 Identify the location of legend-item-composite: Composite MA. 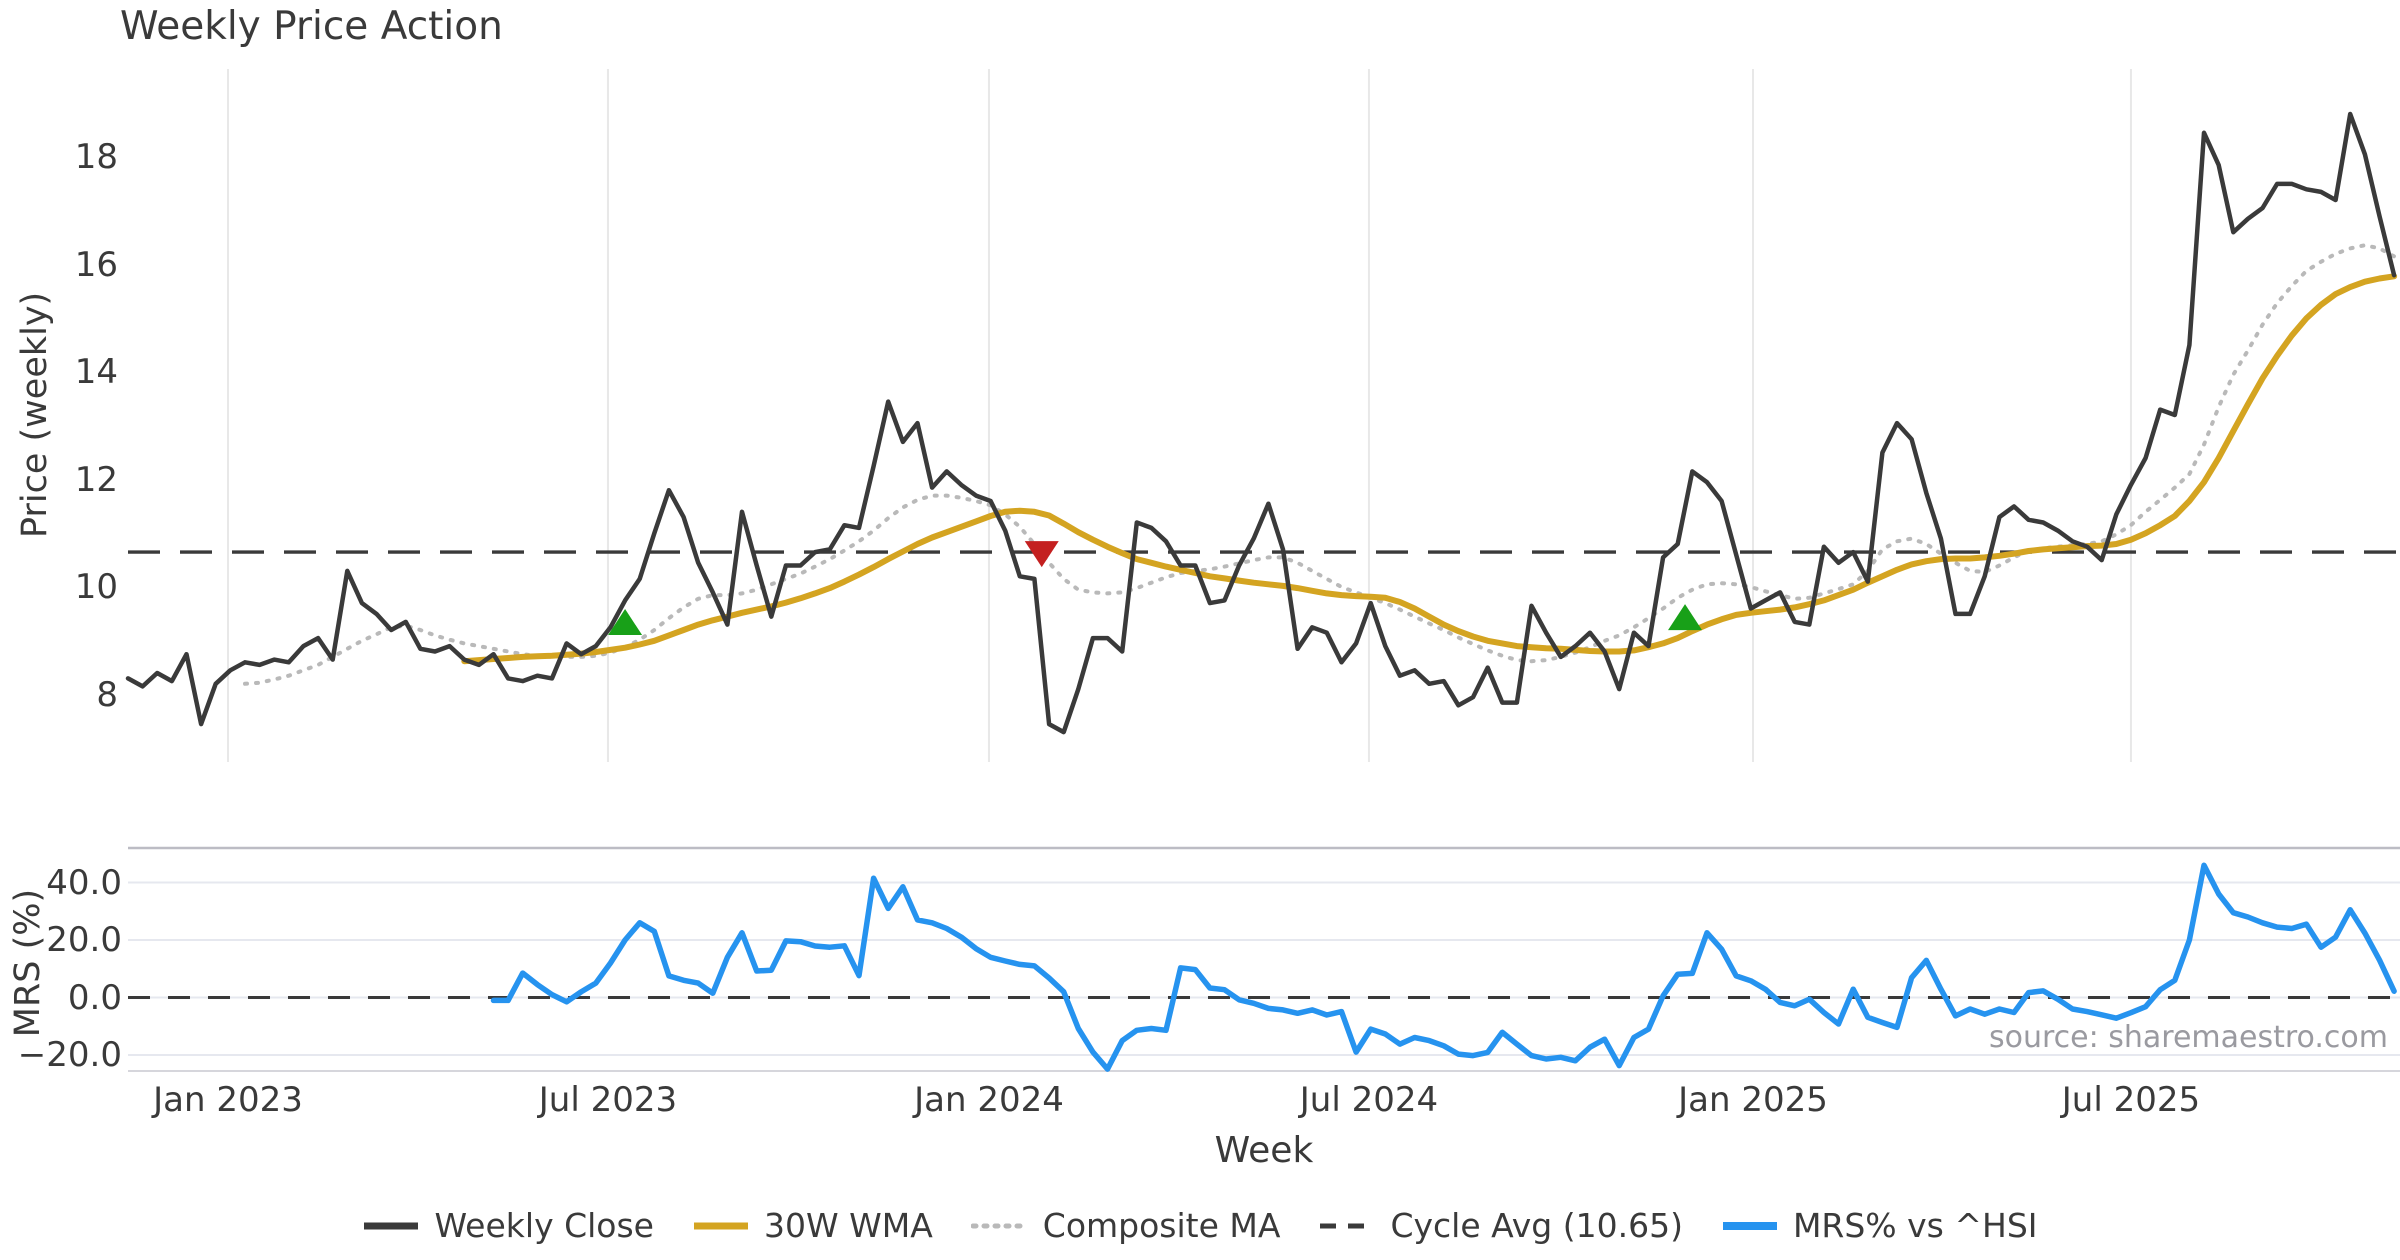
(1125, 1225).